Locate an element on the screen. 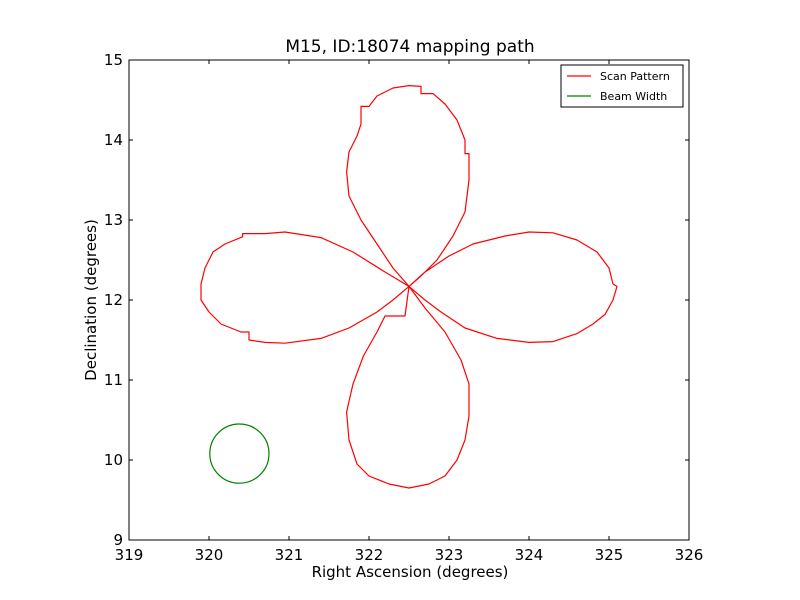 The image size is (800, 600). y-tick-label: 12 is located at coordinates (113, 300).